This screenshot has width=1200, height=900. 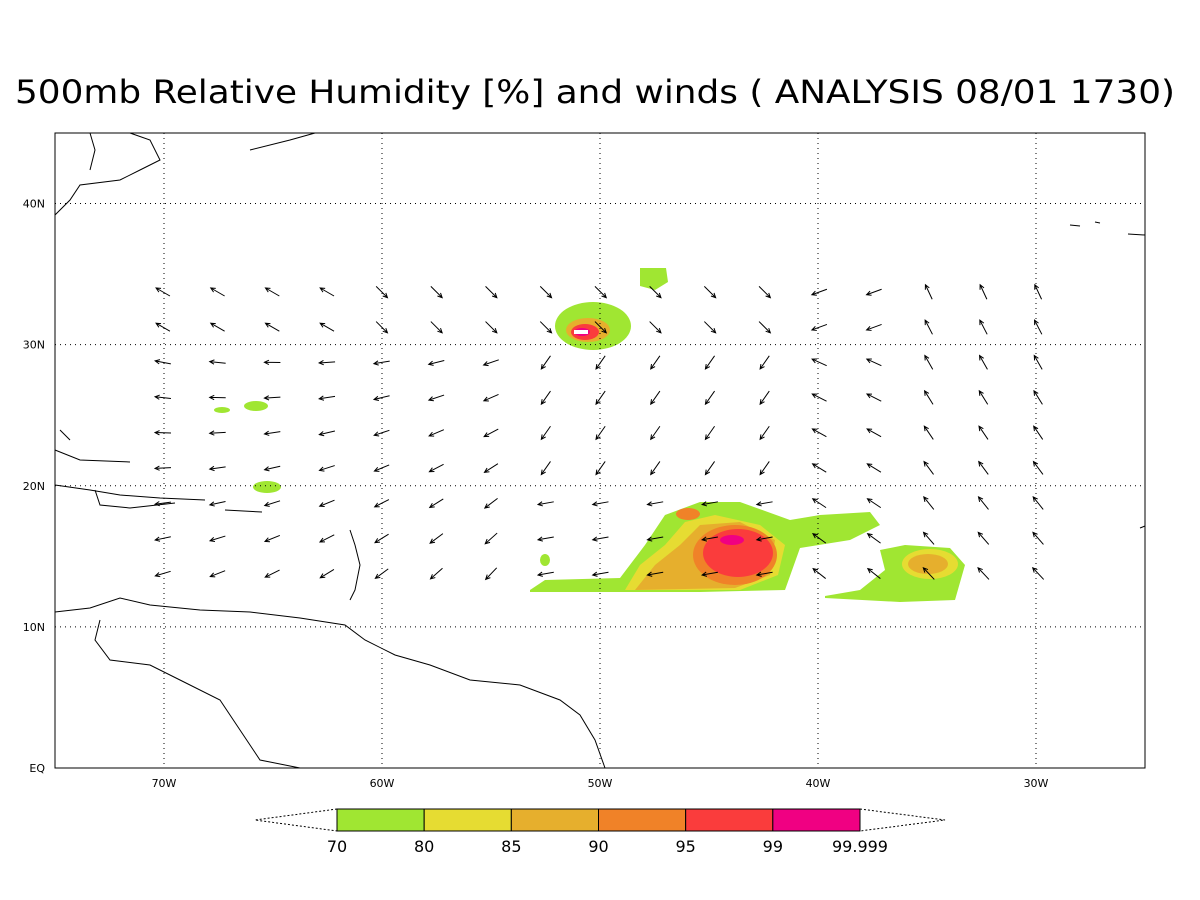 I want to click on colorbar-label: 90, so click(x=598, y=846).